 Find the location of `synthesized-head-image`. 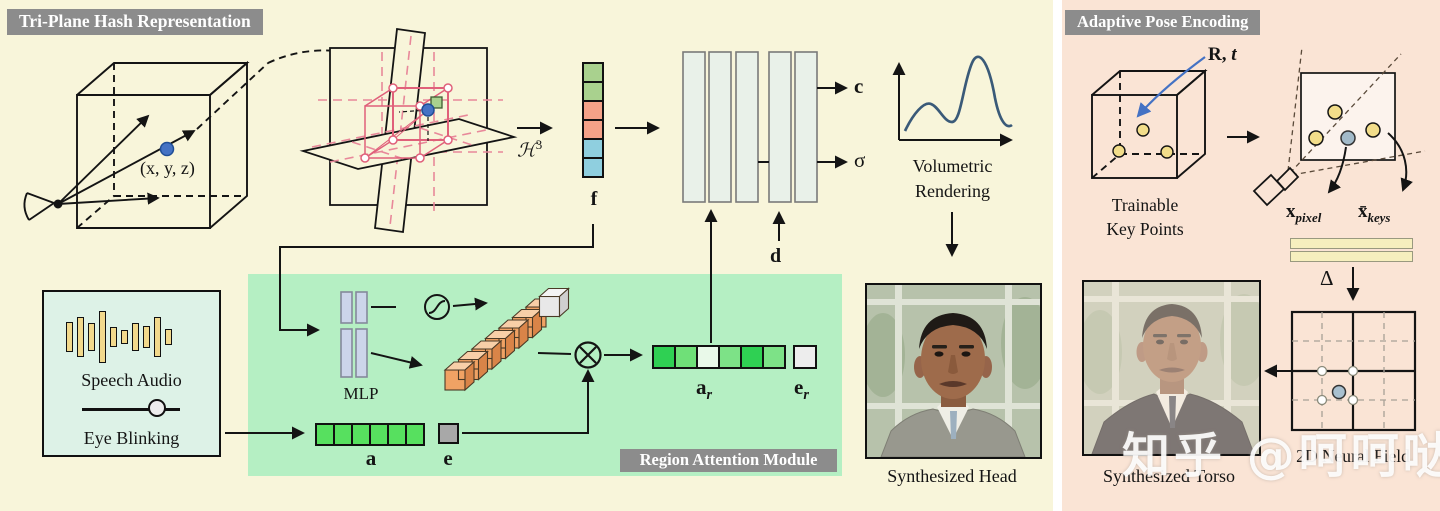

synthesized-head-image is located at coordinates (955, 371).